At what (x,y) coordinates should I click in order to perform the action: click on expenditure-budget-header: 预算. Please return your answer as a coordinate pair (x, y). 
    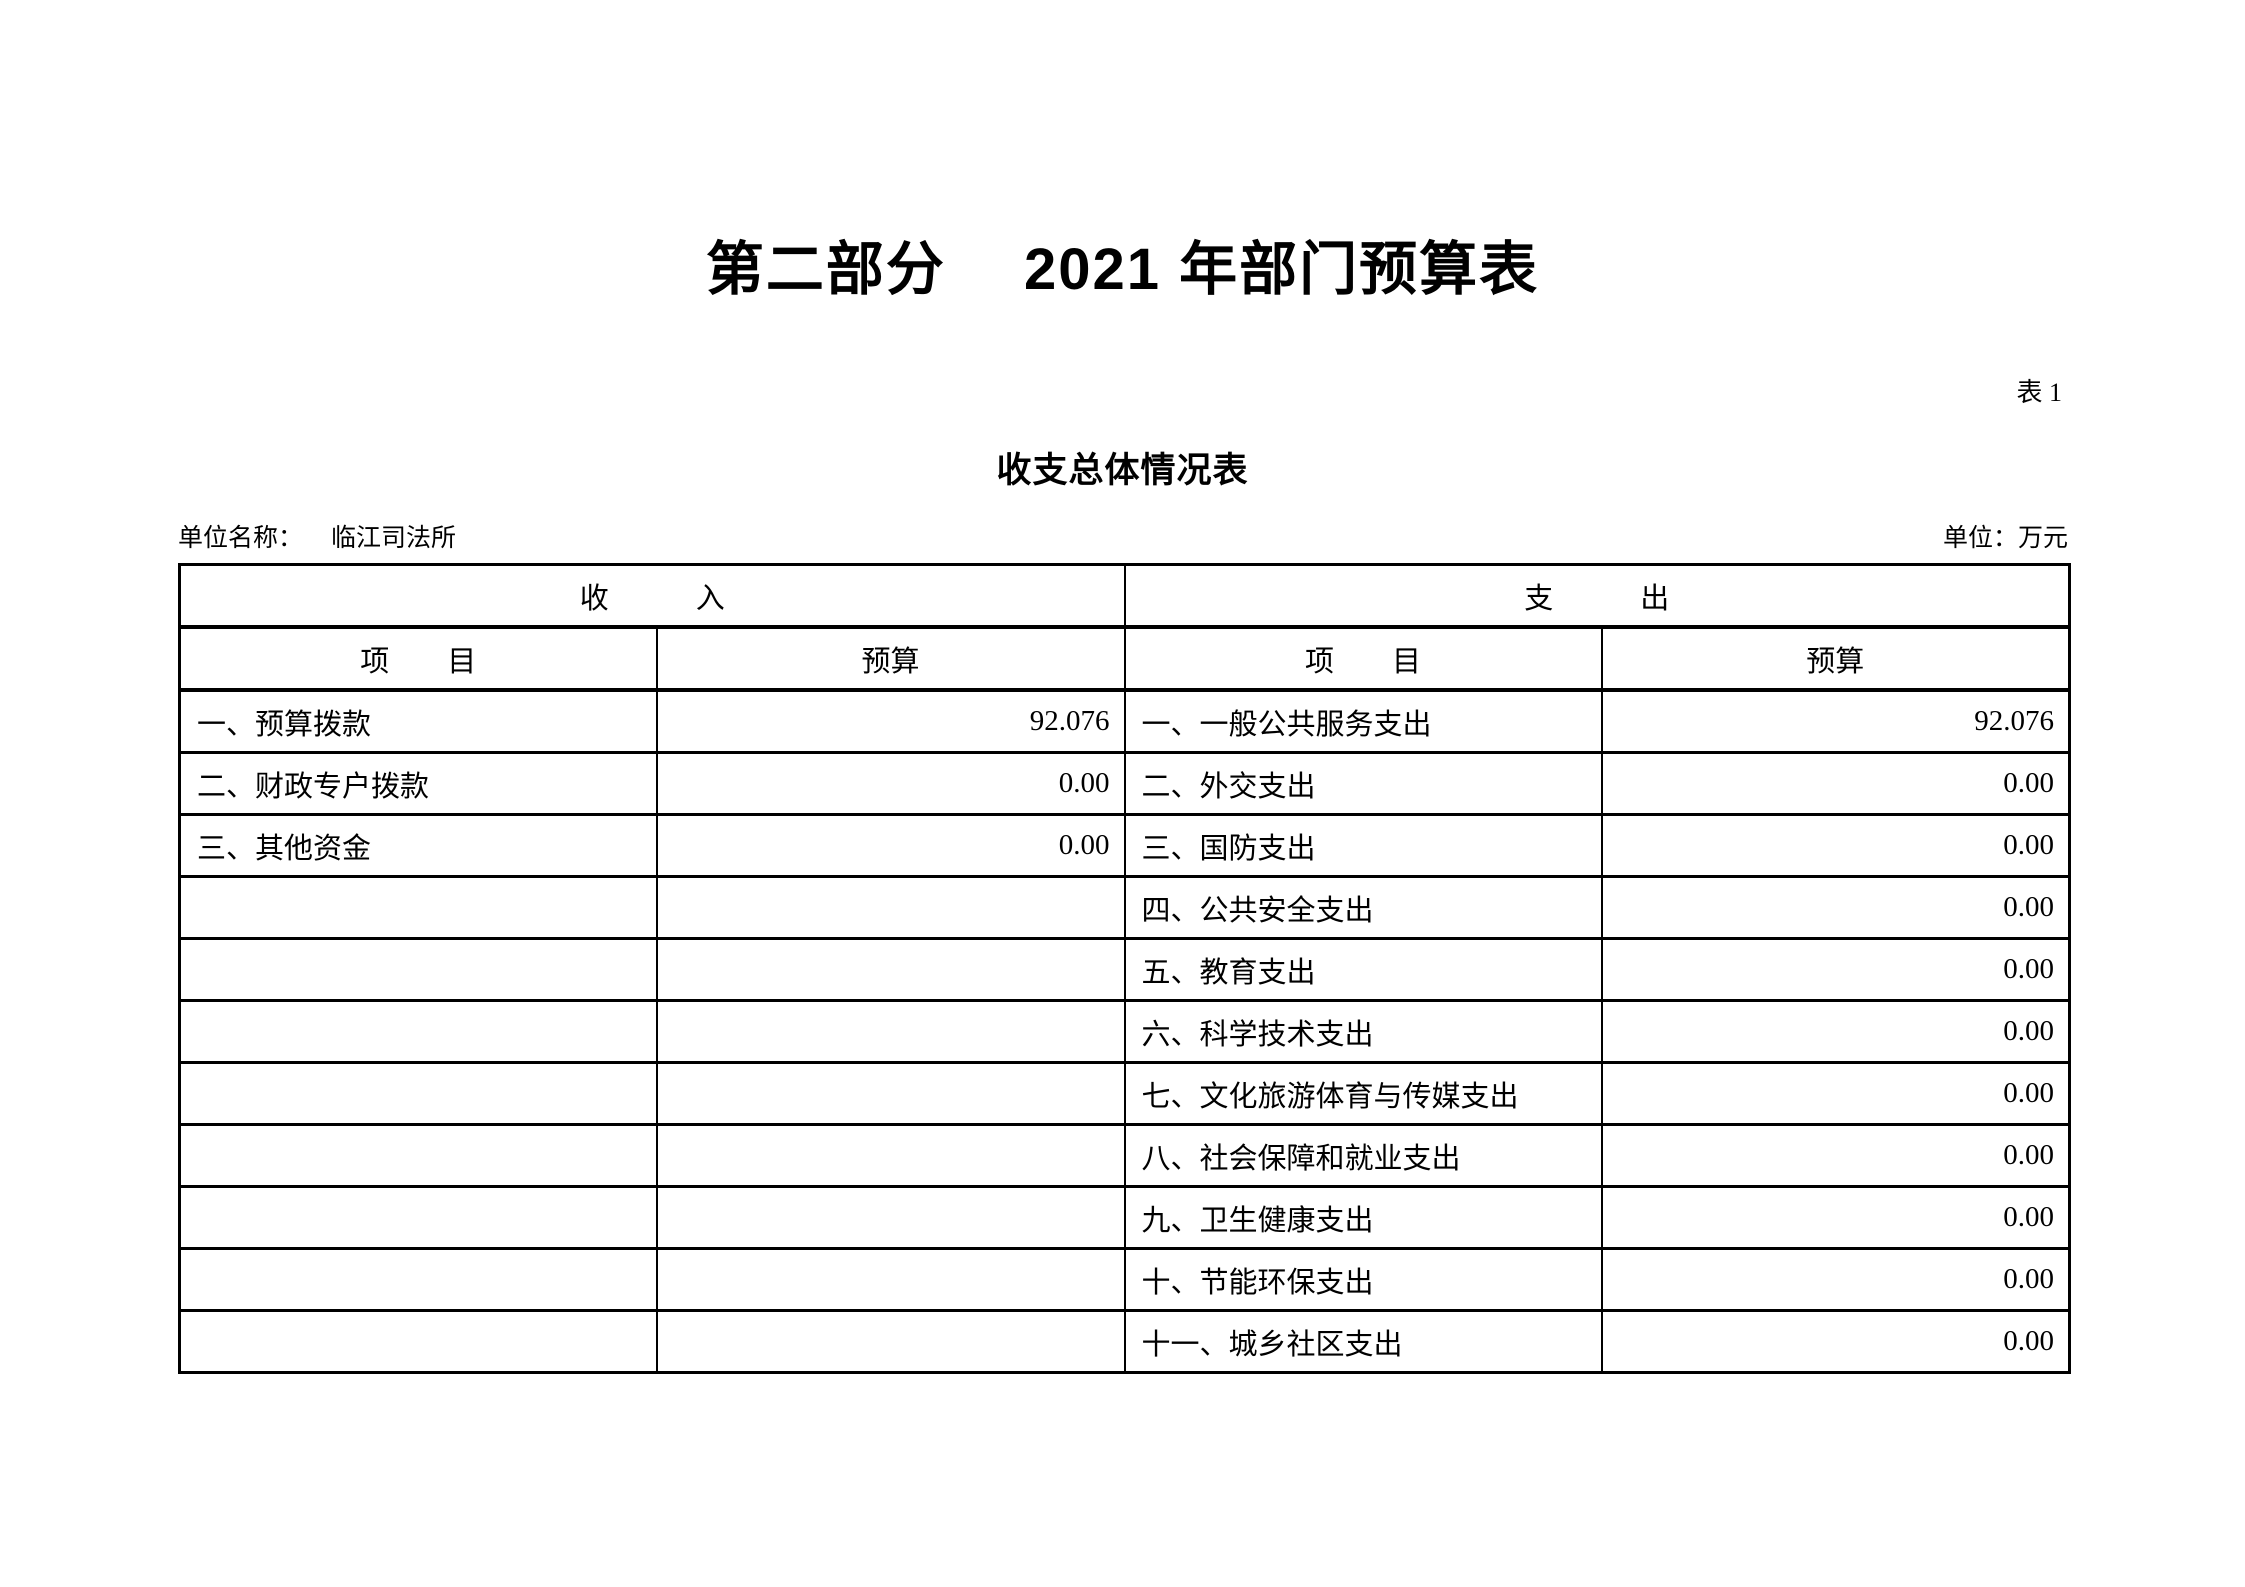
    Looking at the image, I should click on (1835, 658).